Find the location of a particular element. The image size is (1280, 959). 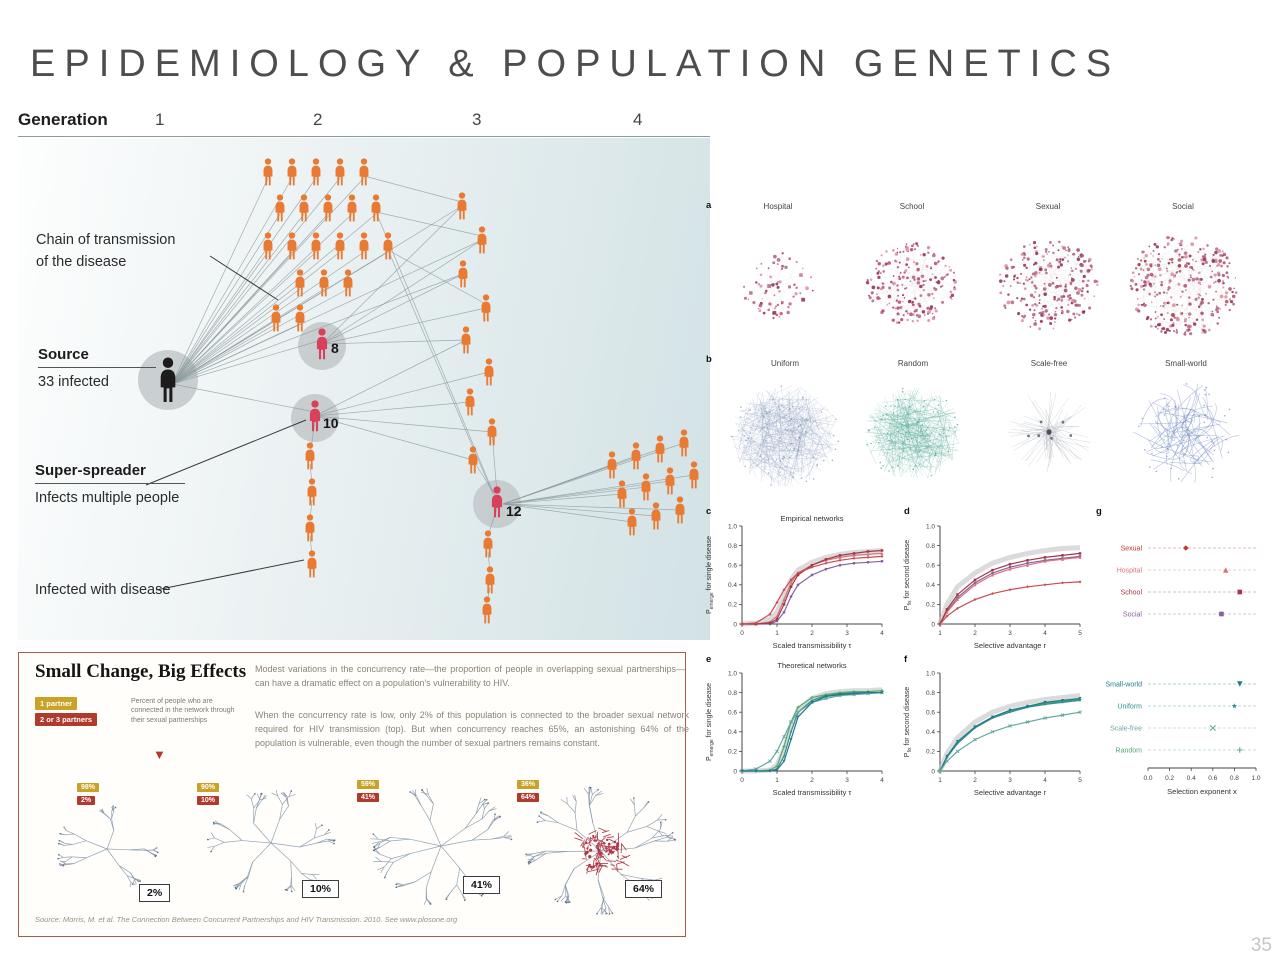

network1-gold-tag: 98% is located at coordinates (88, 787).